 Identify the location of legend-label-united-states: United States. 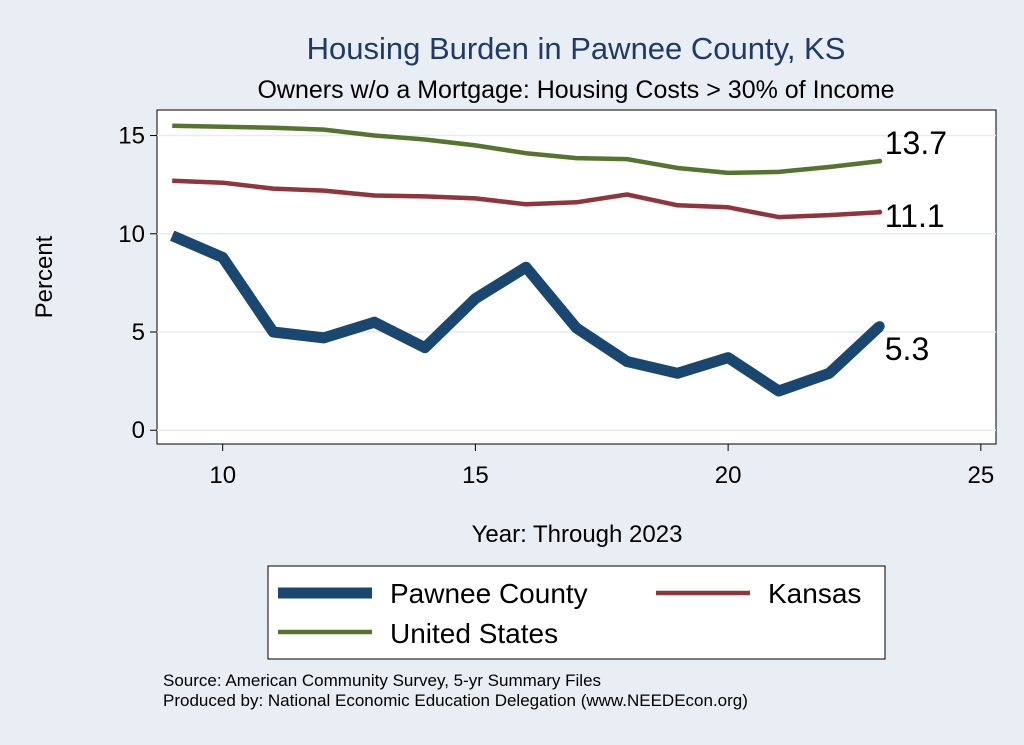
(474, 633).